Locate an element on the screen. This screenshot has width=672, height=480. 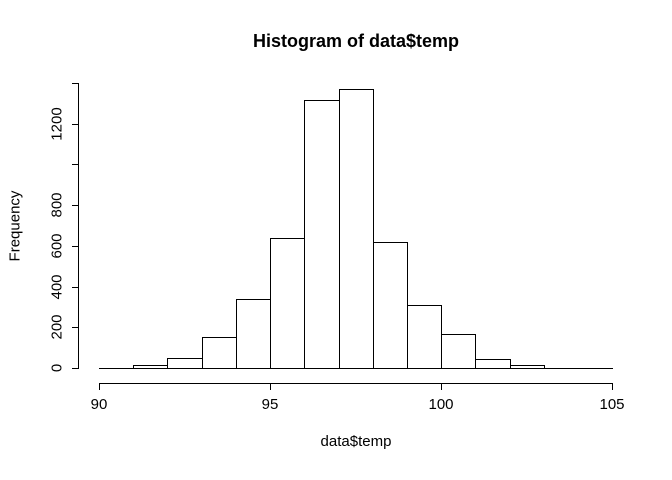
x-tick-label: 90 is located at coordinates (99, 404).